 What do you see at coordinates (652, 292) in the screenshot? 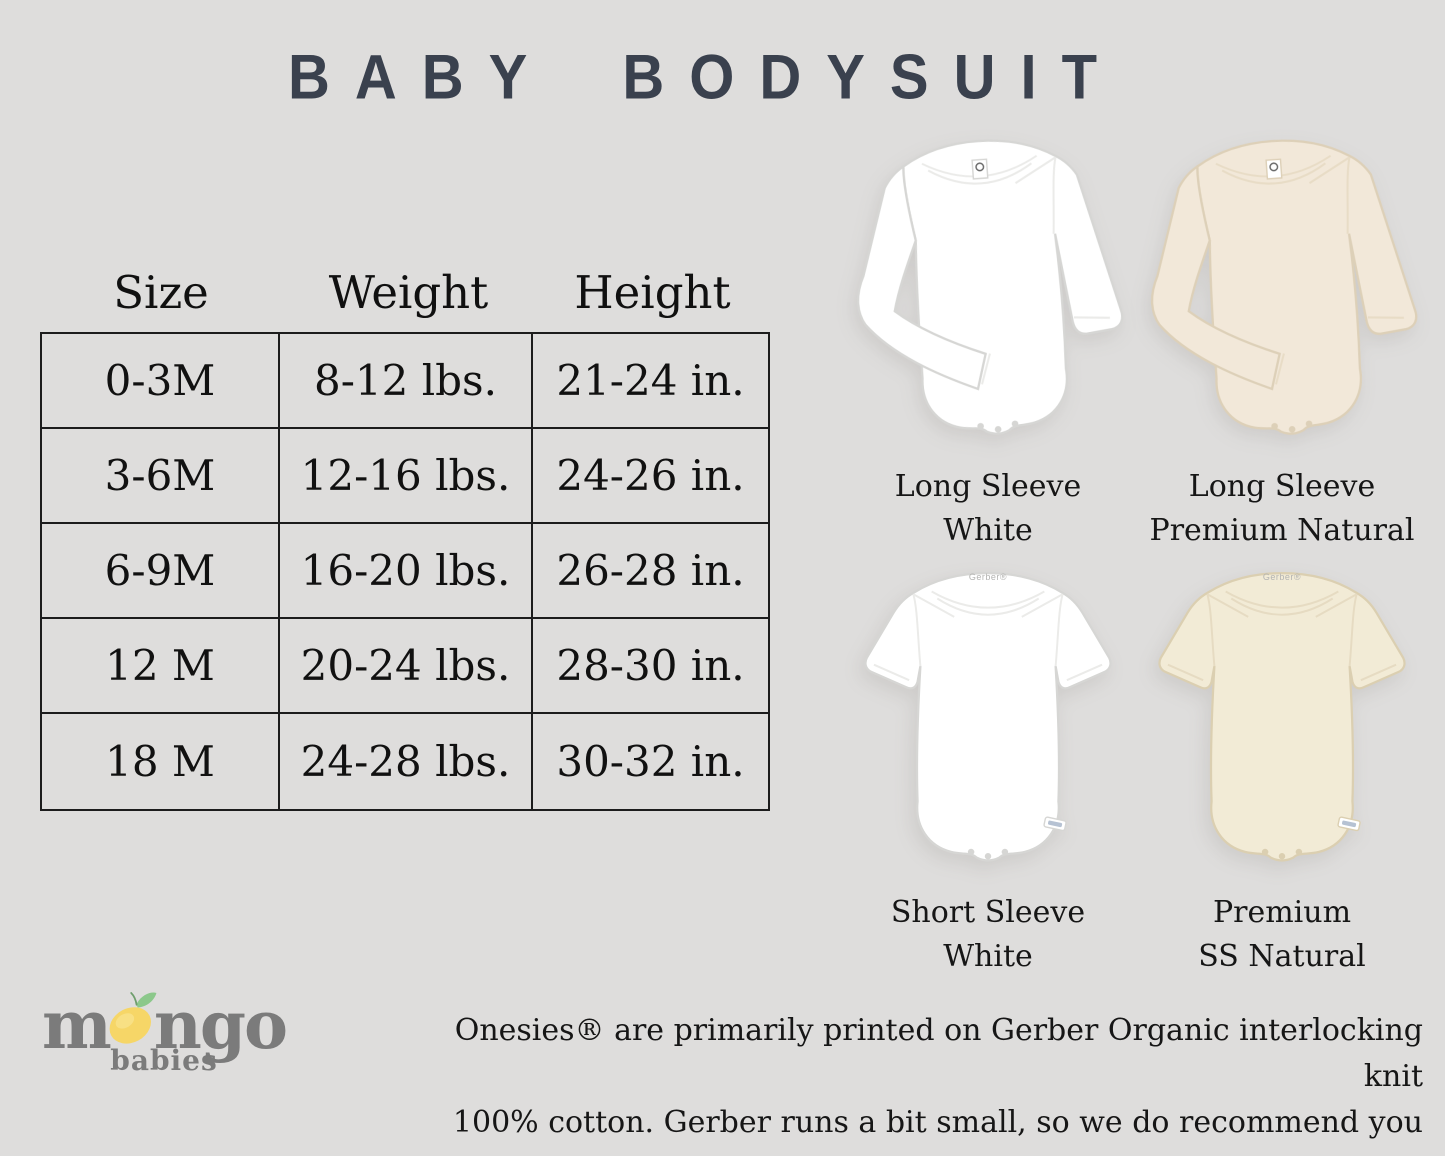
I see `column-header-height: Height` at bounding box center [652, 292].